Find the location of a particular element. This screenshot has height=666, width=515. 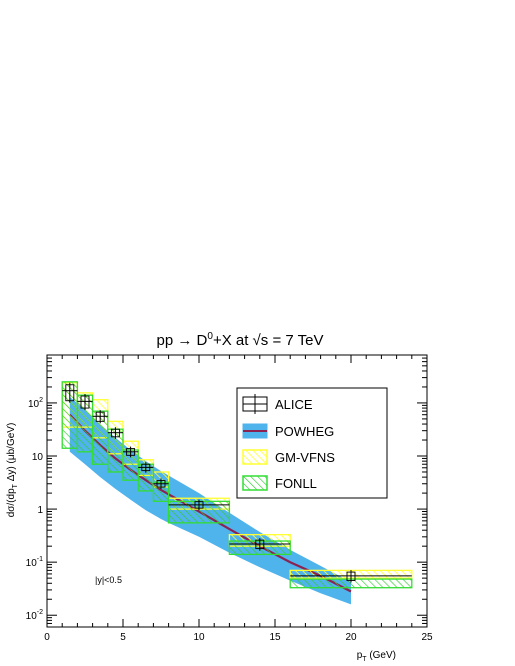

x-tick-label: 20 is located at coordinates (351, 637).